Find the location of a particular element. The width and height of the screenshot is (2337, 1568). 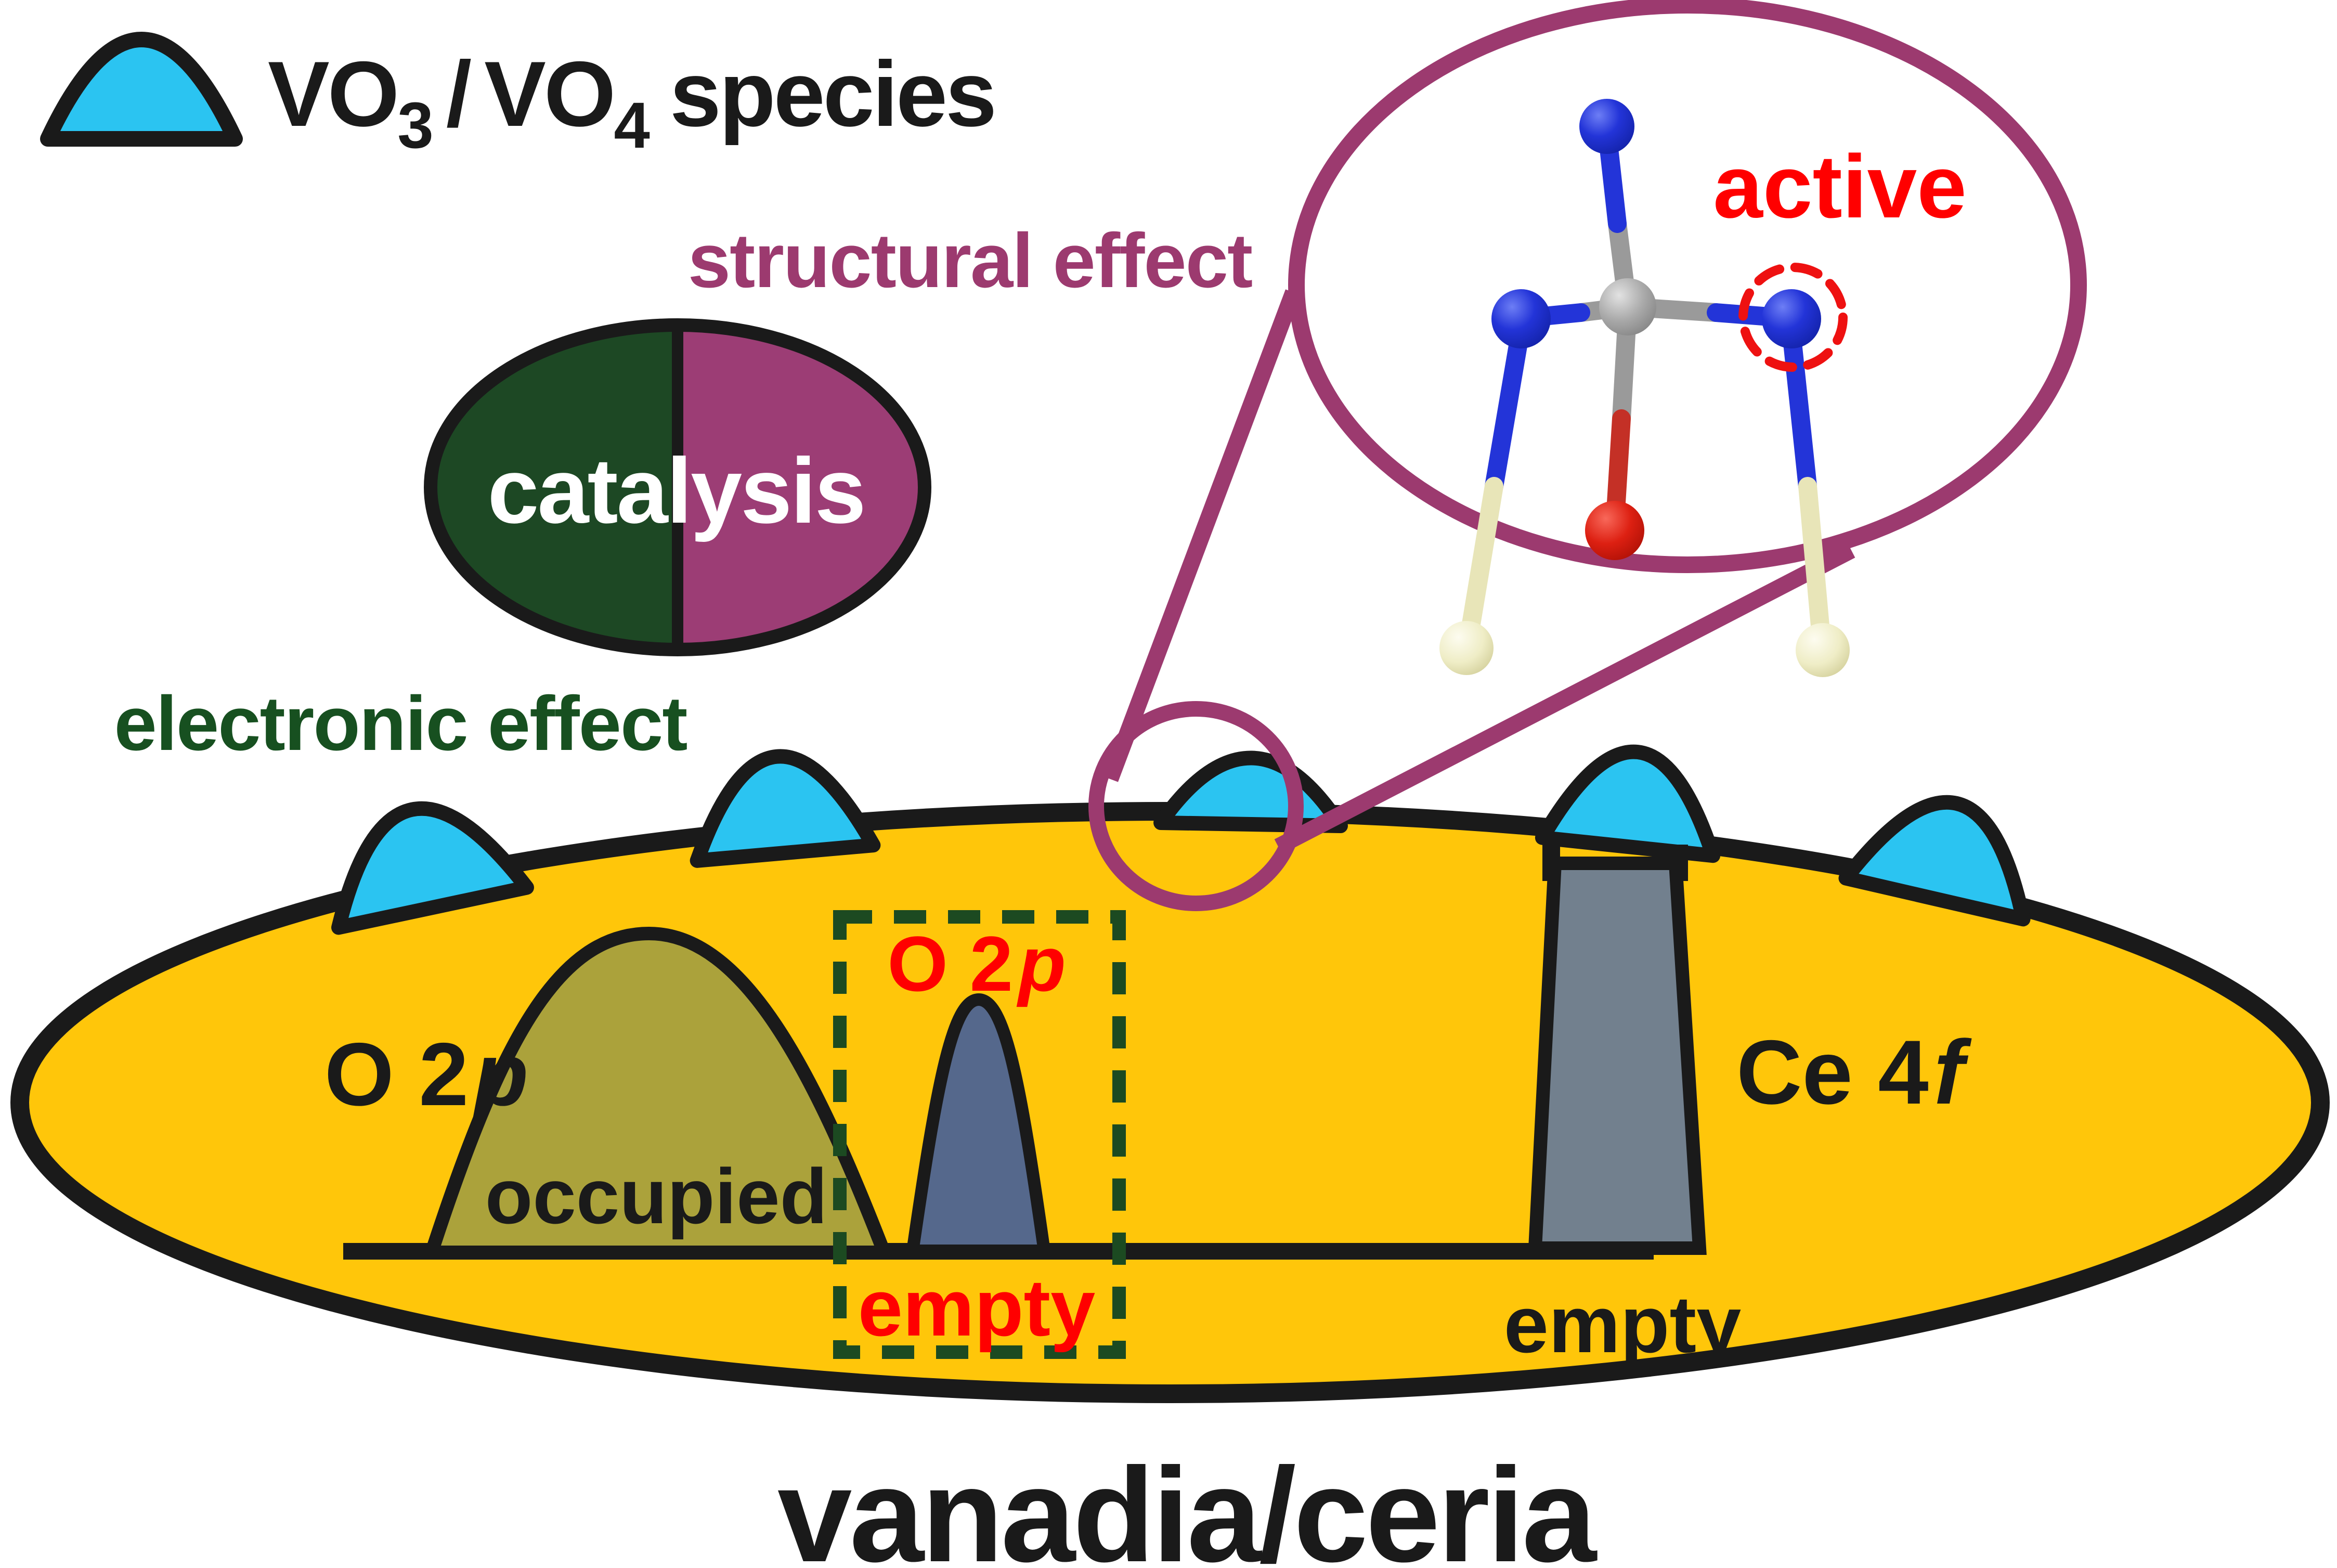

o2p-empty-highlight-box is located at coordinates (979, 1134).